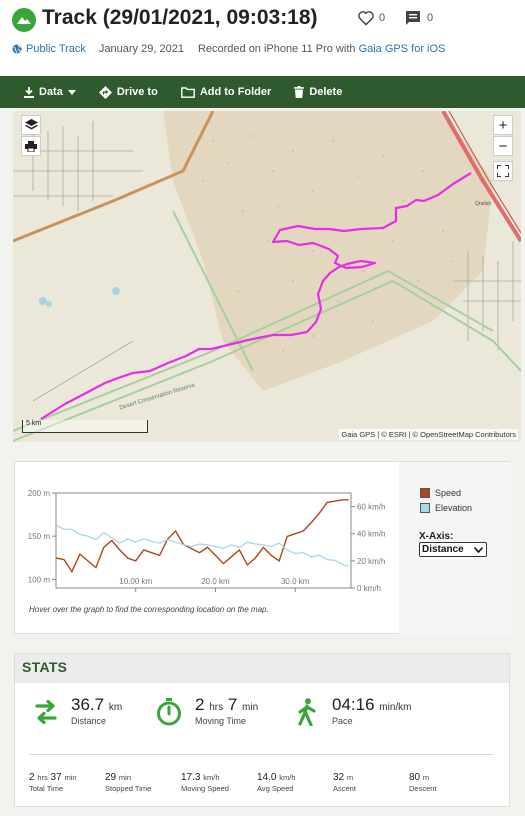  I want to click on visibility-link: Public Track, so click(49, 49).